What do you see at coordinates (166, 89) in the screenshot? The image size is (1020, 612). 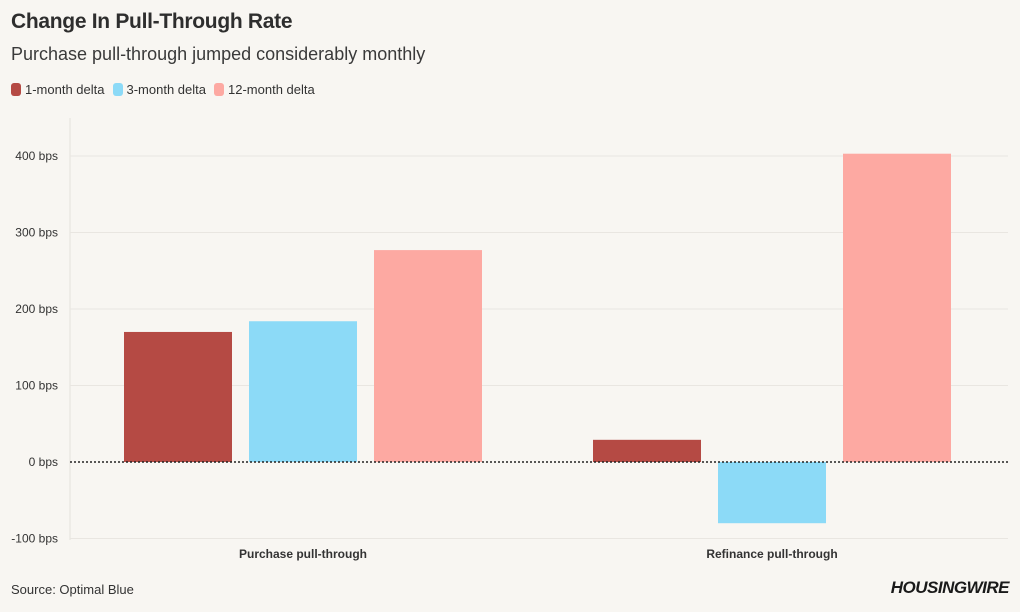 I see `legend-label-3-month: 3-month delta` at bounding box center [166, 89].